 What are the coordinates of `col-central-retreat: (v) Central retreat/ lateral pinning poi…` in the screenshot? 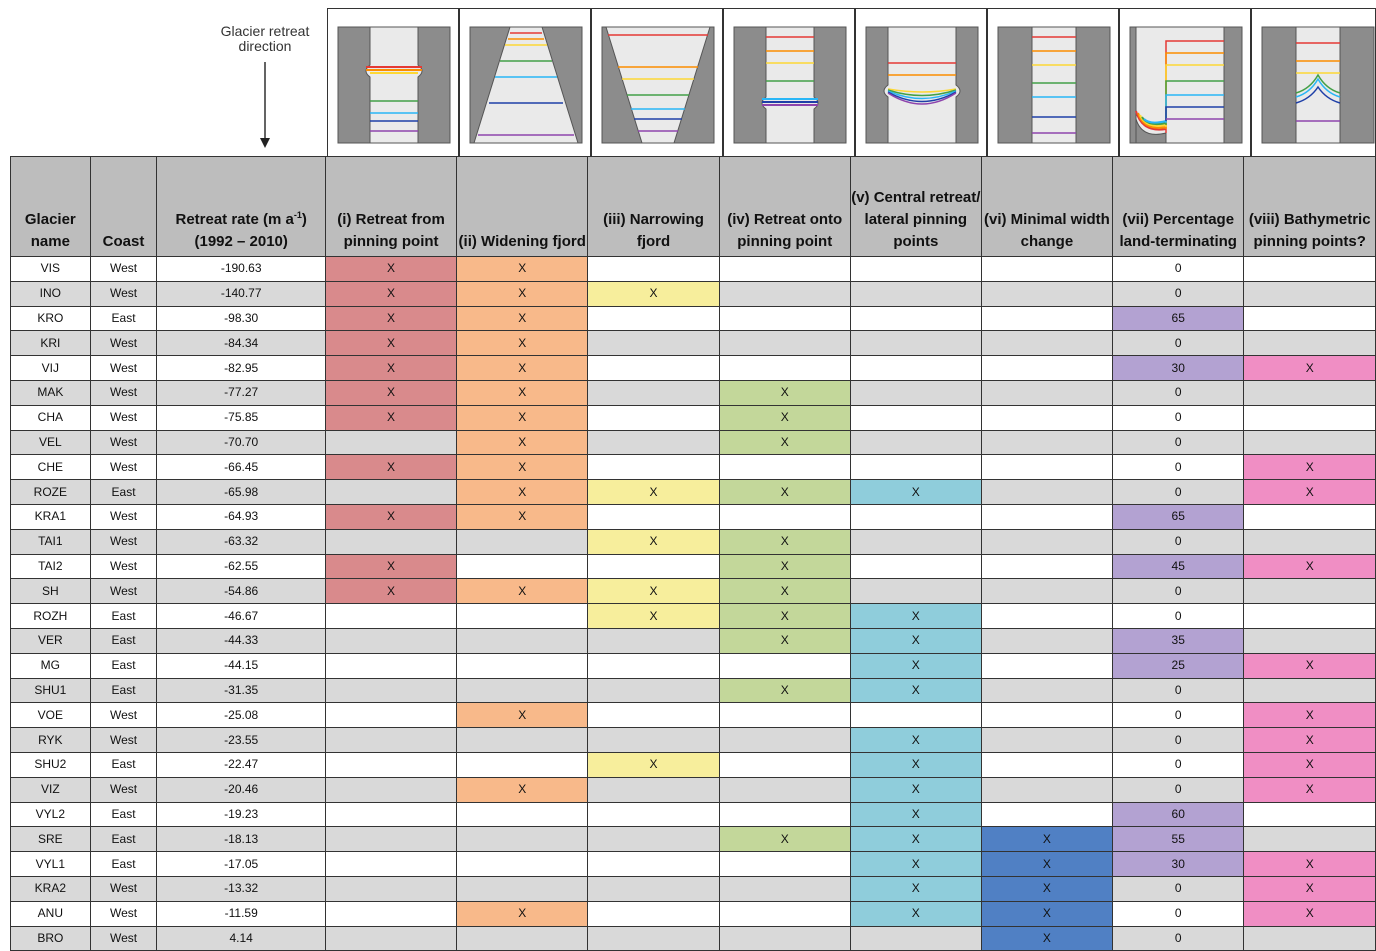 It's located at (915, 206).